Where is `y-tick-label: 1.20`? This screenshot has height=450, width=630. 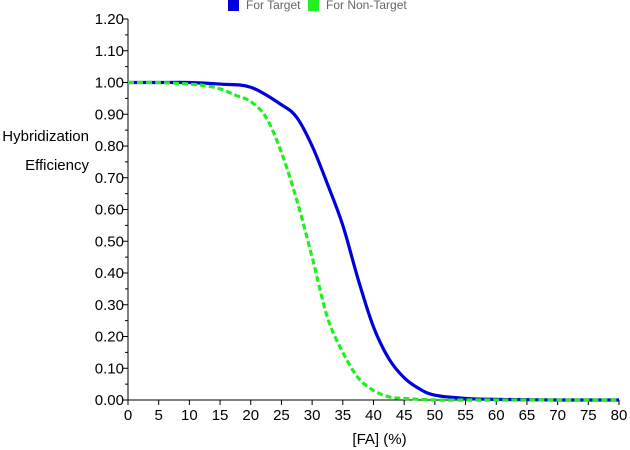 y-tick-label: 1.20 is located at coordinates (109, 19).